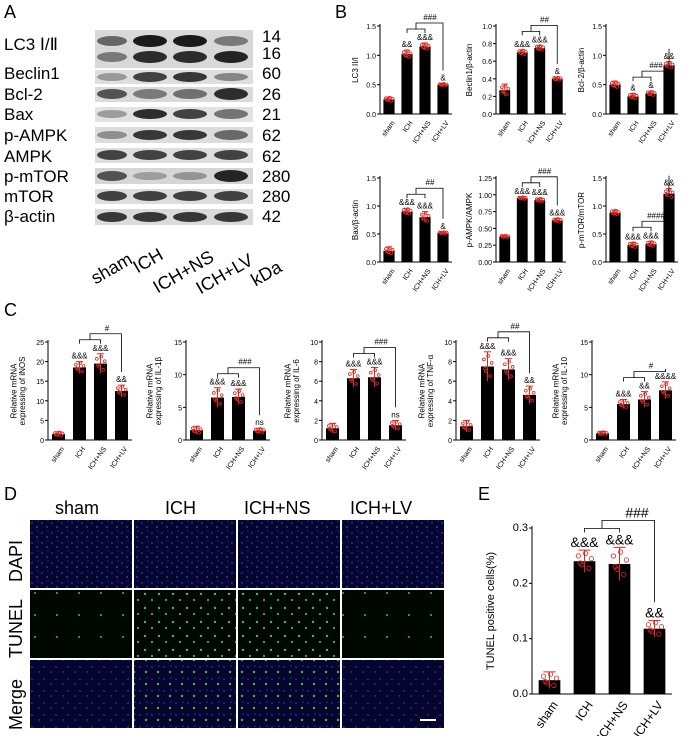  What do you see at coordinates (469, 70) in the screenshot?
I see `y-axis-label: Beclin1/β-actin` at bounding box center [469, 70].